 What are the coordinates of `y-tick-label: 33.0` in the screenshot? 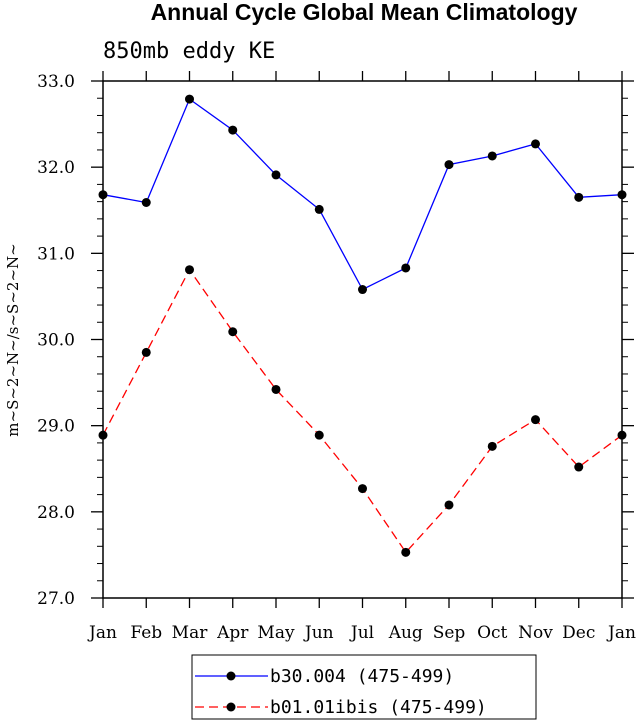 It's located at (56, 82).